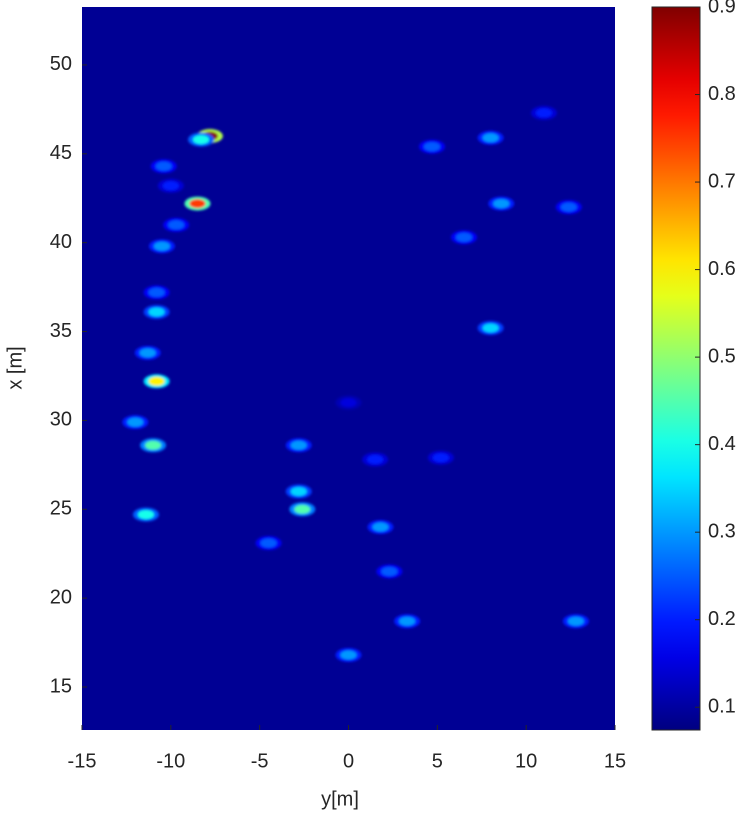  What do you see at coordinates (61, 153) in the screenshot?
I see `y-tick-label: 45` at bounding box center [61, 153].